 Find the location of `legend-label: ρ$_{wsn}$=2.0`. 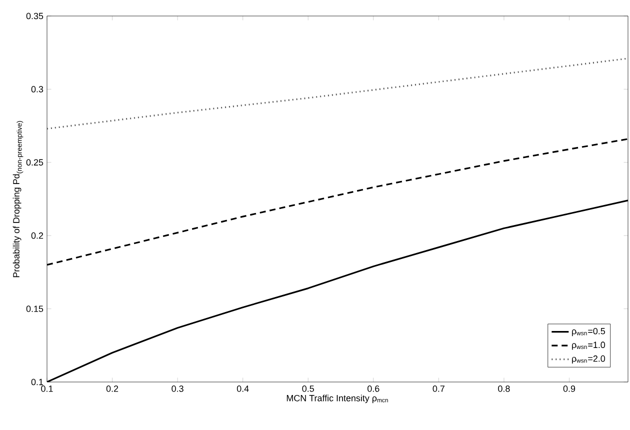

legend-label: ρ$_{wsn}$=2.0 is located at coordinates (589, 359).